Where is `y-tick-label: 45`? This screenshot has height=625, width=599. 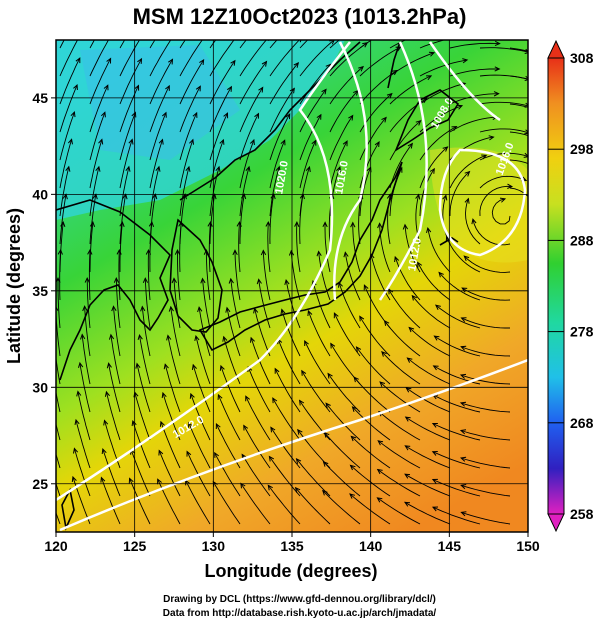
y-tick-label: 45 is located at coordinates (40, 98).